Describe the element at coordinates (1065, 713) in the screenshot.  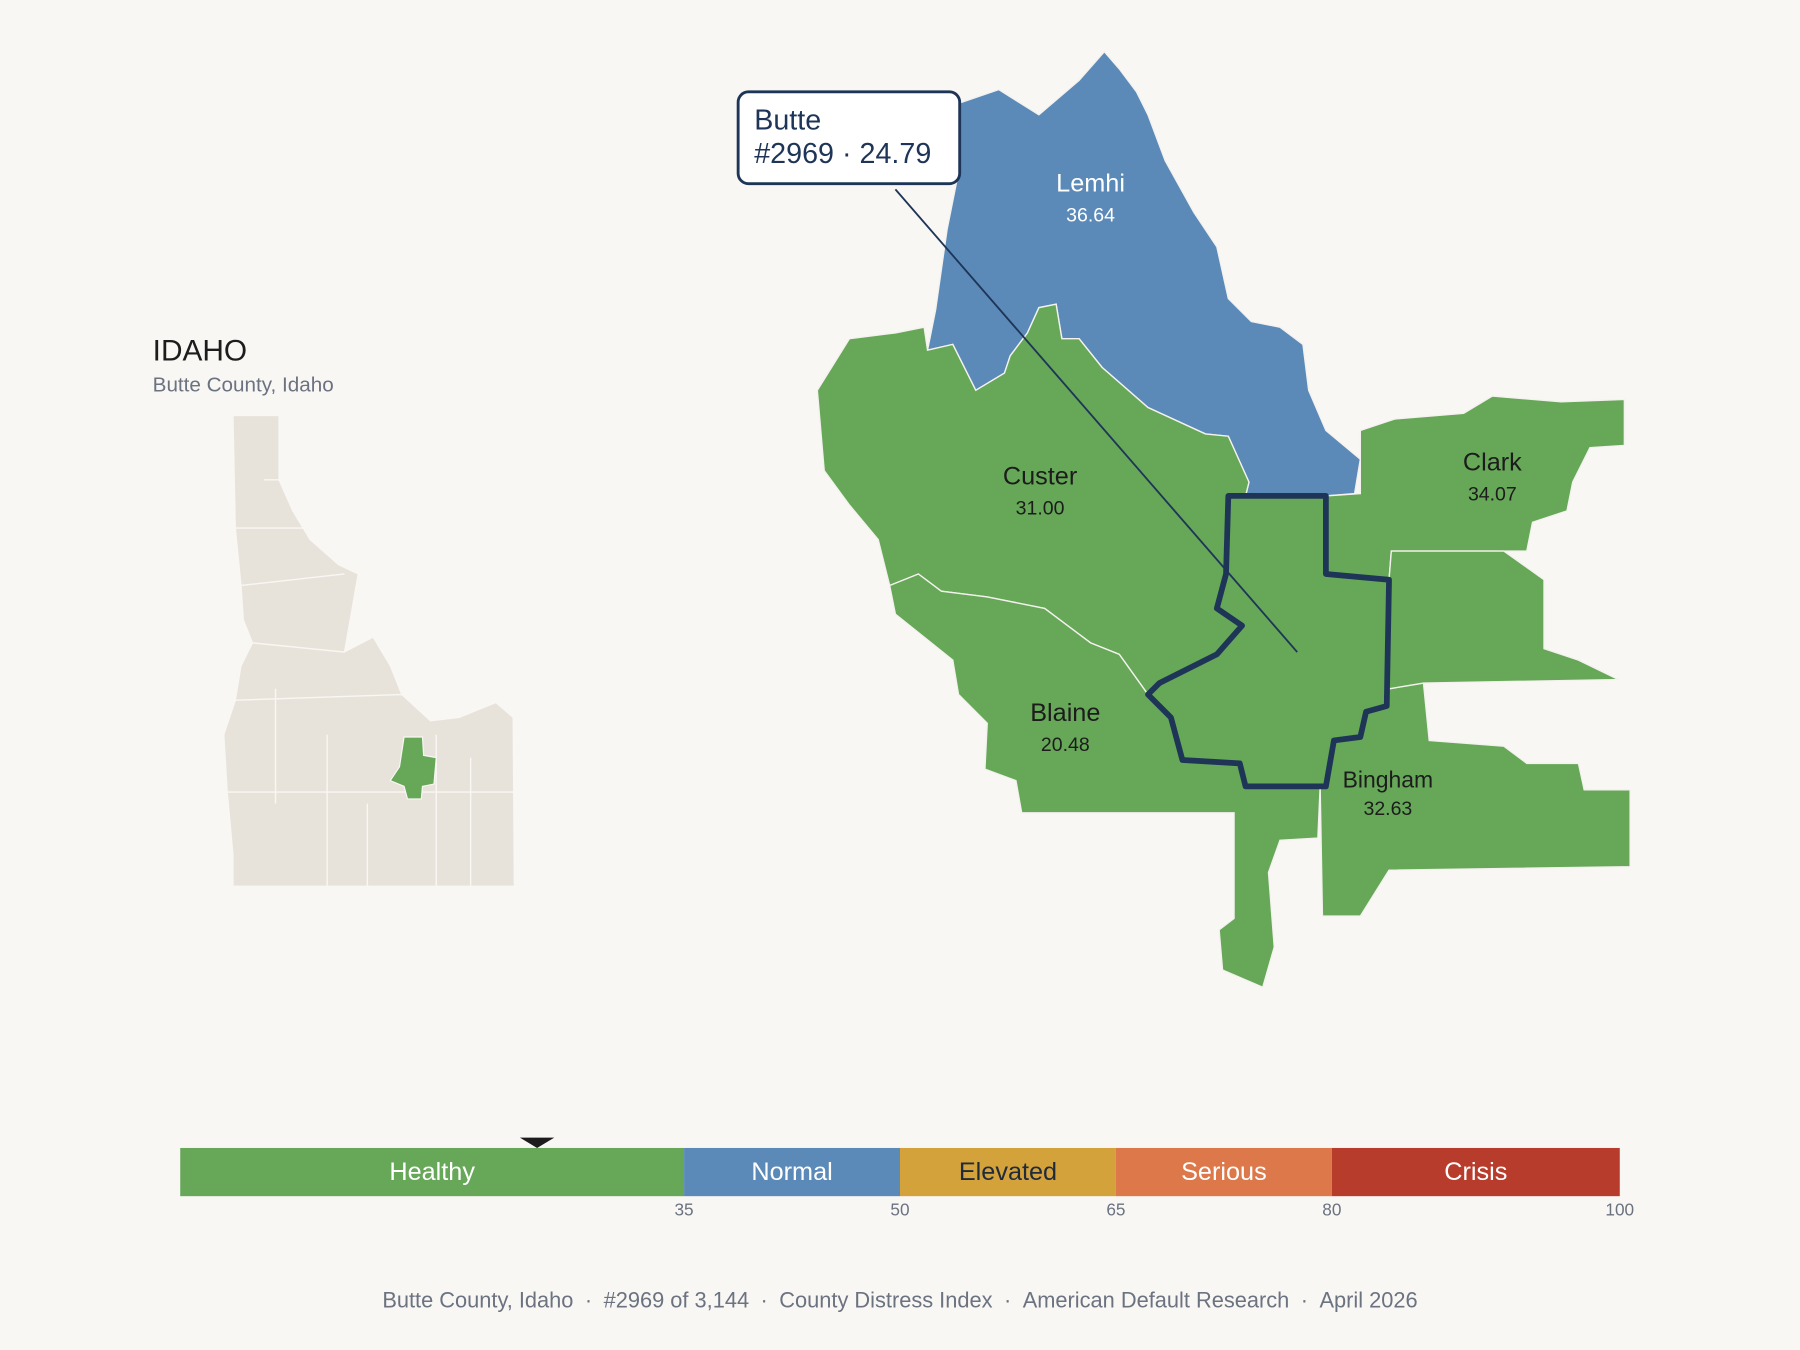
I see `county-name: Blaine` at that location.